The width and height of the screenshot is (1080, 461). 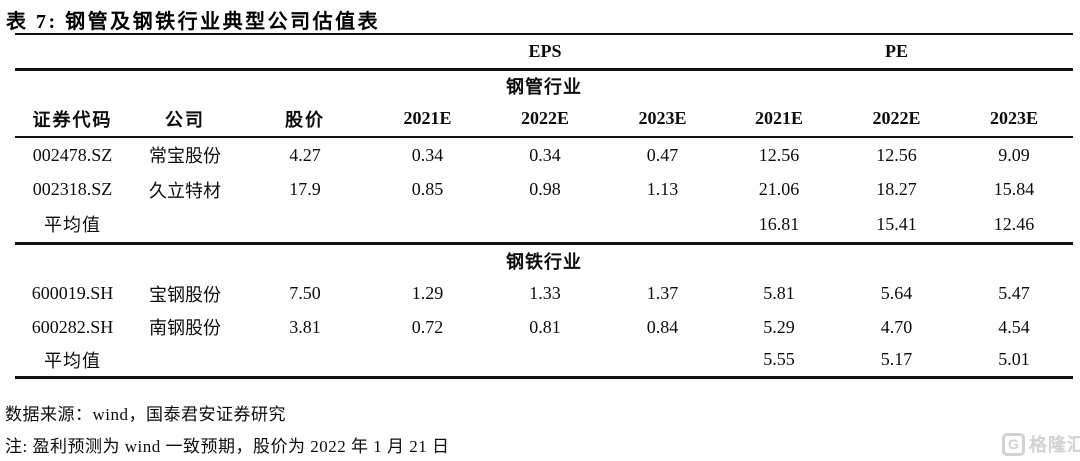 What do you see at coordinates (305, 189) in the screenshot?
I see `cell-price: 17.9` at bounding box center [305, 189].